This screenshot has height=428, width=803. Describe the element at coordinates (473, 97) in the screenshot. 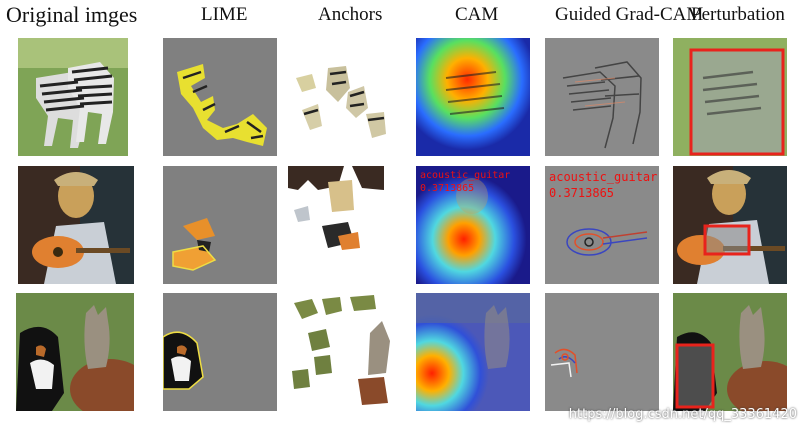

I see `row1-cam-image` at that location.